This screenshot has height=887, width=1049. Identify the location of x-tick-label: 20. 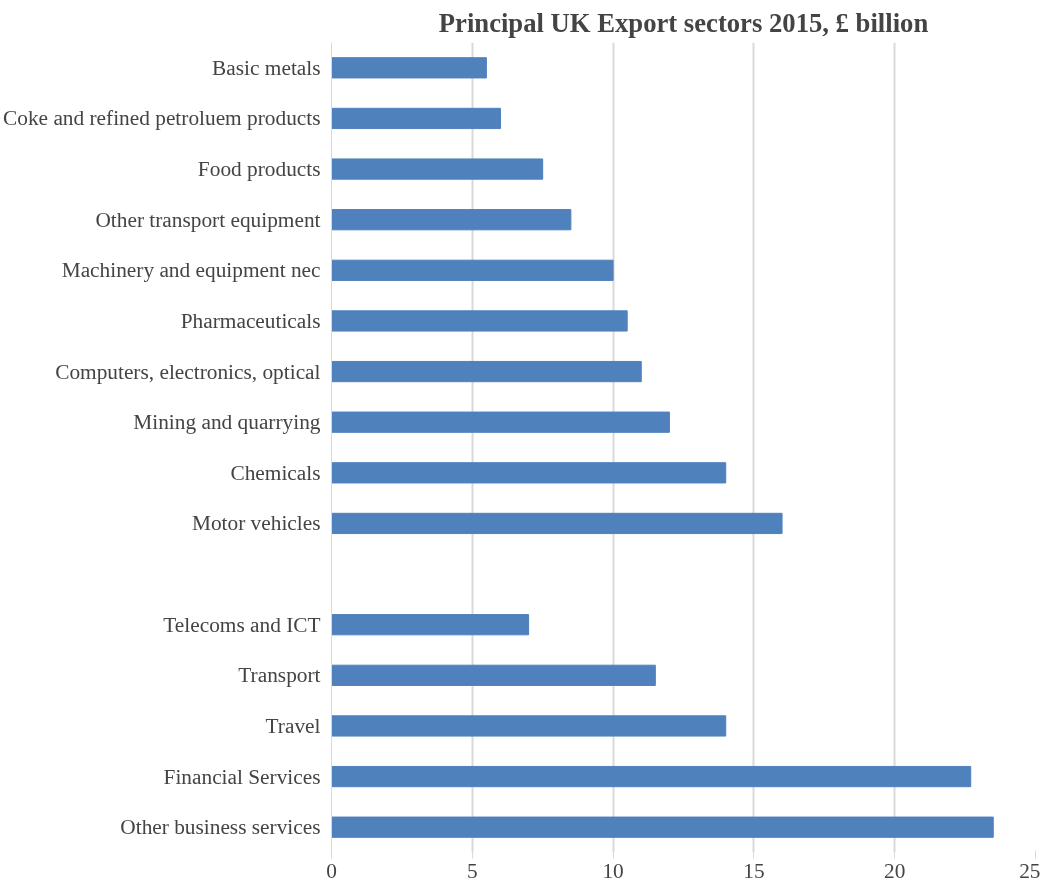
(895, 870).